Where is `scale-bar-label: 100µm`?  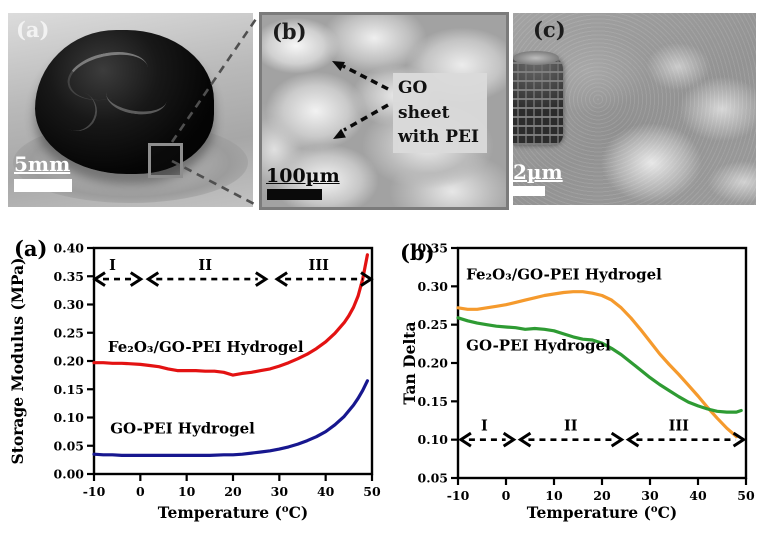 scale-bar-label: 100µm is located at coordinates (303, 176).